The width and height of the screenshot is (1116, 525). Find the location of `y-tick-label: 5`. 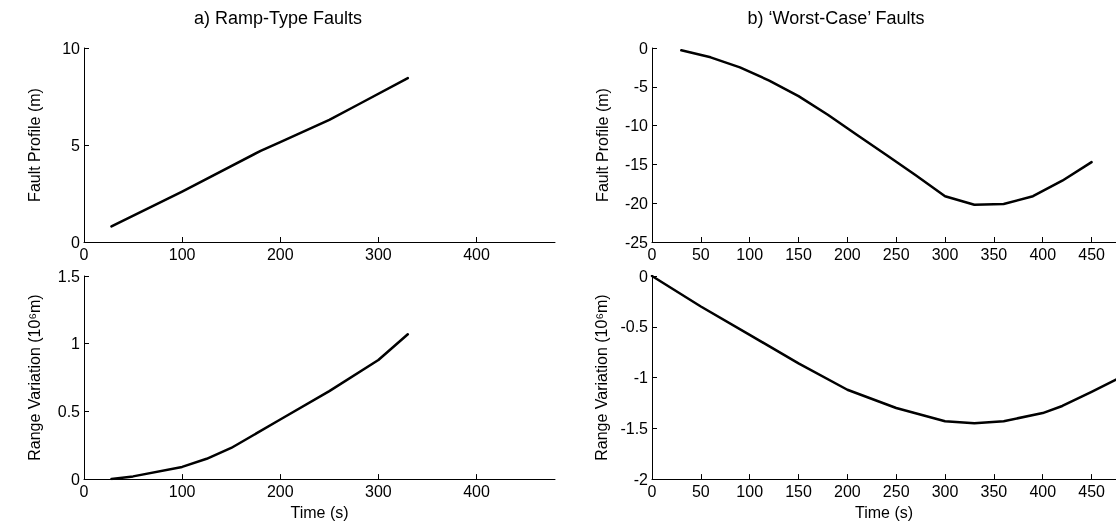

y-tick-label: 5 is located at coordinates (76, 145).